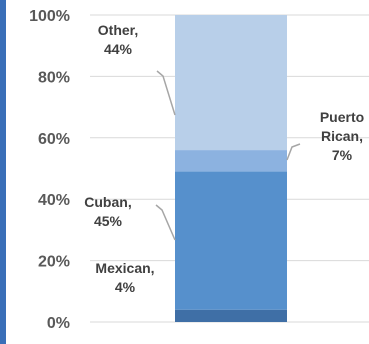 This screenshot has height=344, width=369. Describe the element at coordinates (54, 200) in the screenshot. I see `y-tick-label: 40%` at that location.